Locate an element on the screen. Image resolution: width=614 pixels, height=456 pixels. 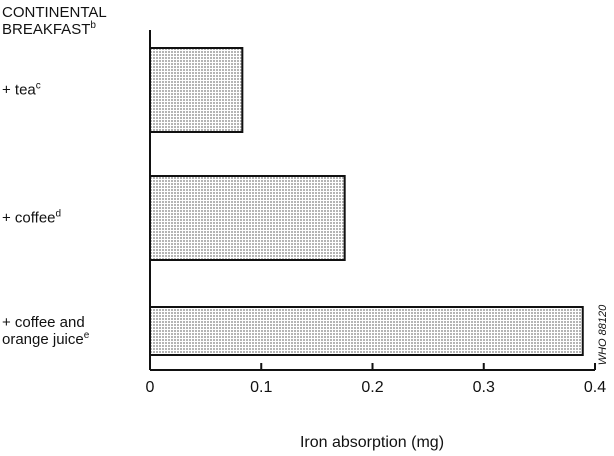
title-footnote: b is located at coordinates (93, 25).